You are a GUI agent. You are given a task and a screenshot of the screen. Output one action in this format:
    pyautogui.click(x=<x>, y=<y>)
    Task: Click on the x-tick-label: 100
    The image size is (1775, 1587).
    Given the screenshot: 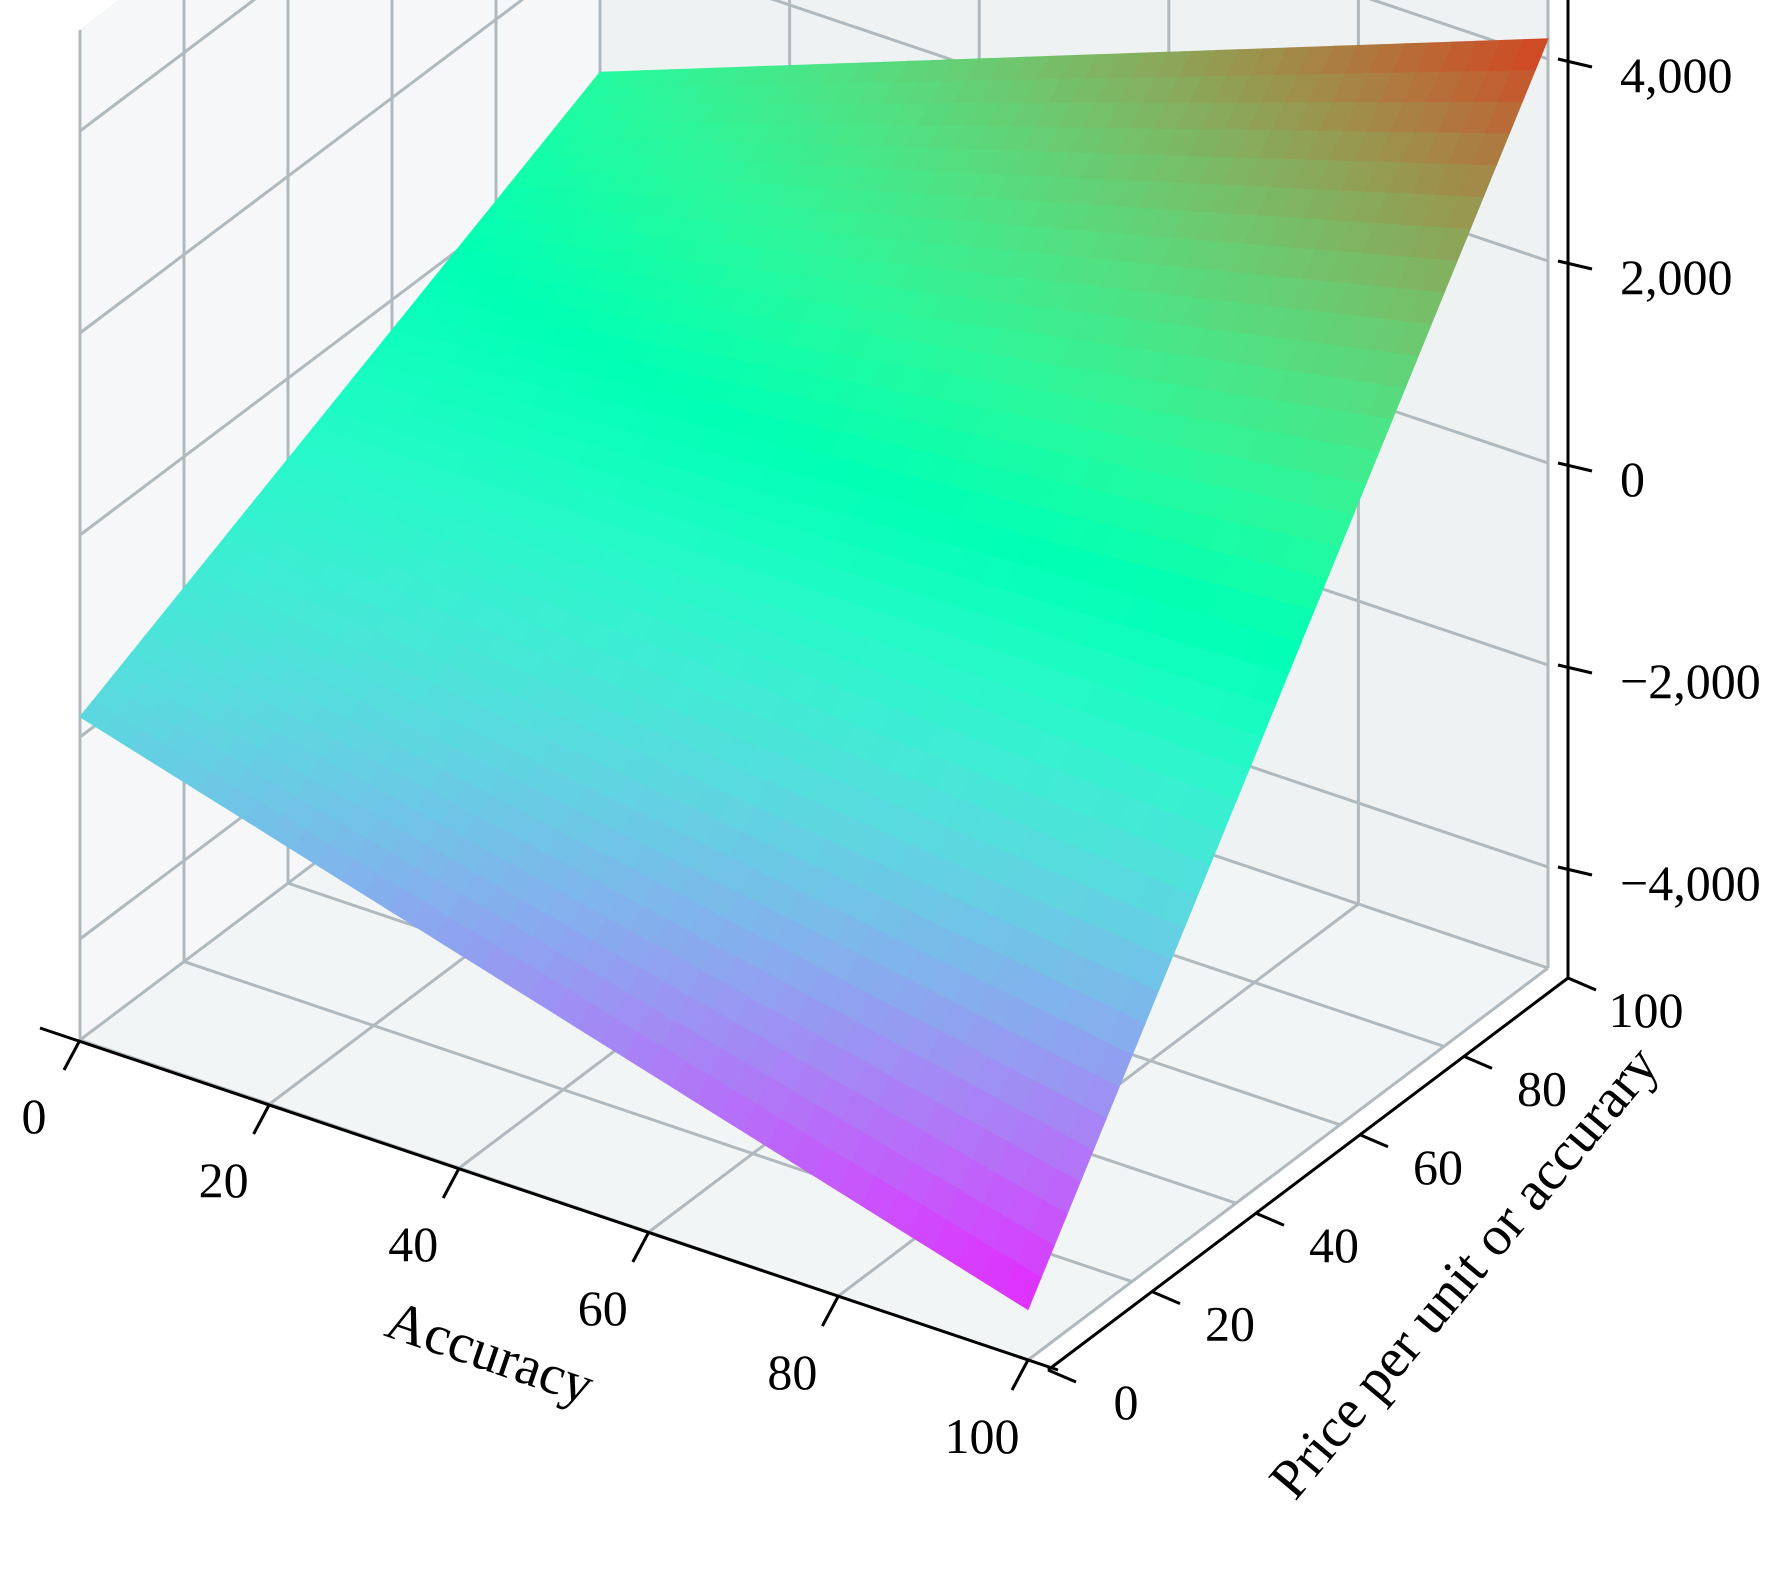 What is the action you would take?
    pyautogui.click(x=982, y=1436)
    